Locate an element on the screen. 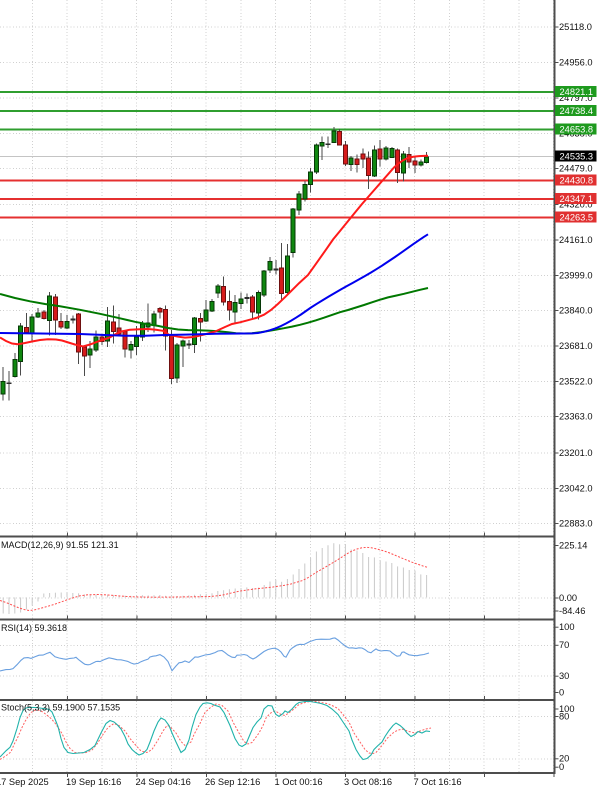 Image resolution: width=600 pixels, height=787 pixels. svg-text: MACD(12,26,9) 91.55 121.31 is located at coordinates (60, 545).